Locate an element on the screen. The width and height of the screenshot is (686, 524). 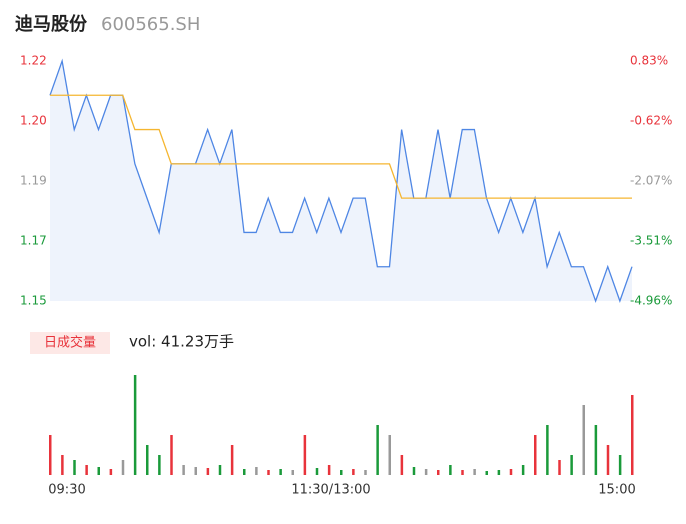
chart-subtitle: 600565.SH is located at coordinates (150, 24).